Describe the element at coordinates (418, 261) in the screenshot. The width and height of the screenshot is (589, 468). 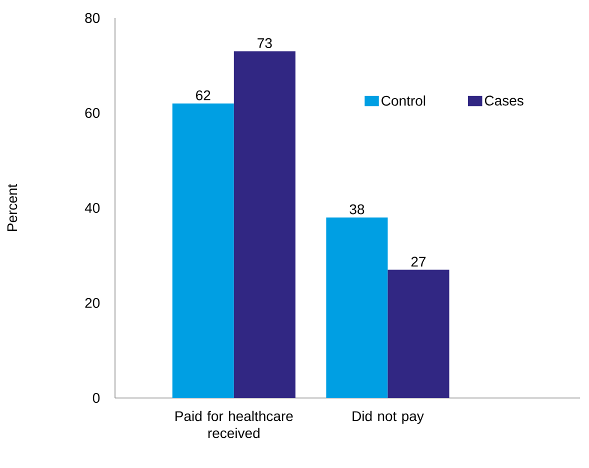
I see `data-label: 27` at that location.